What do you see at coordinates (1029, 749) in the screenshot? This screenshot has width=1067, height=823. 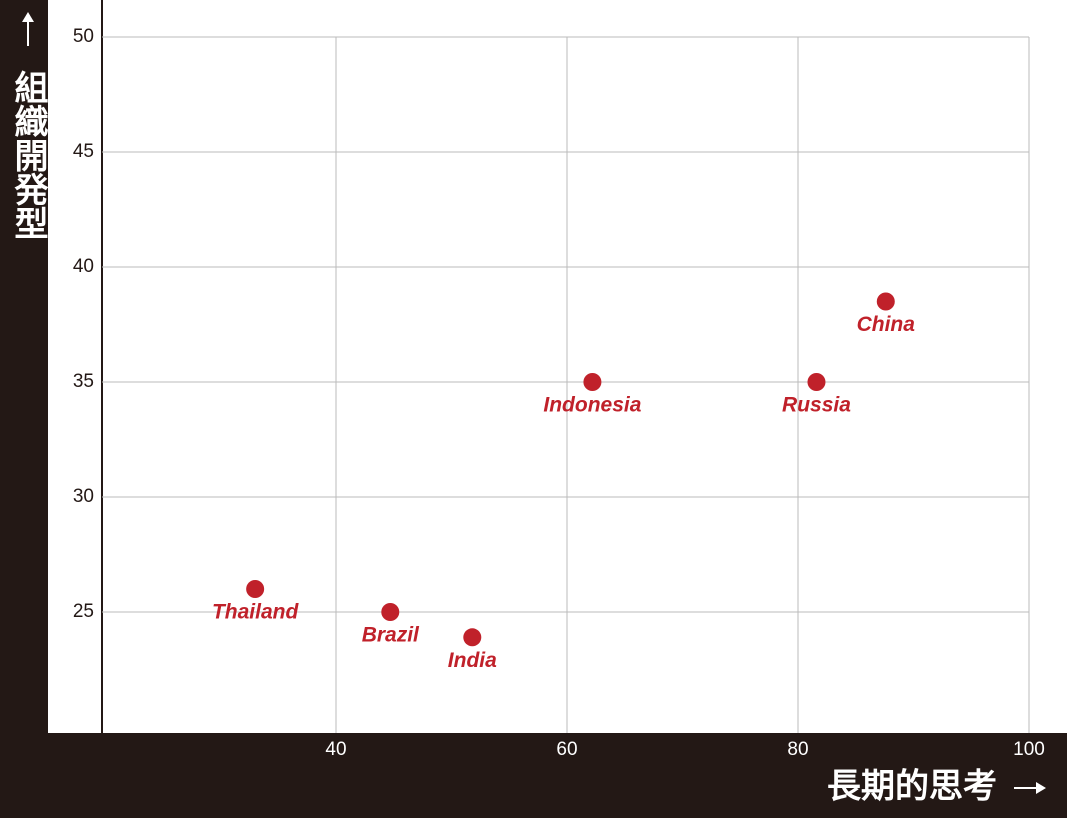 I see `x-tick-label: 100` at bounding box center [1029, 749].